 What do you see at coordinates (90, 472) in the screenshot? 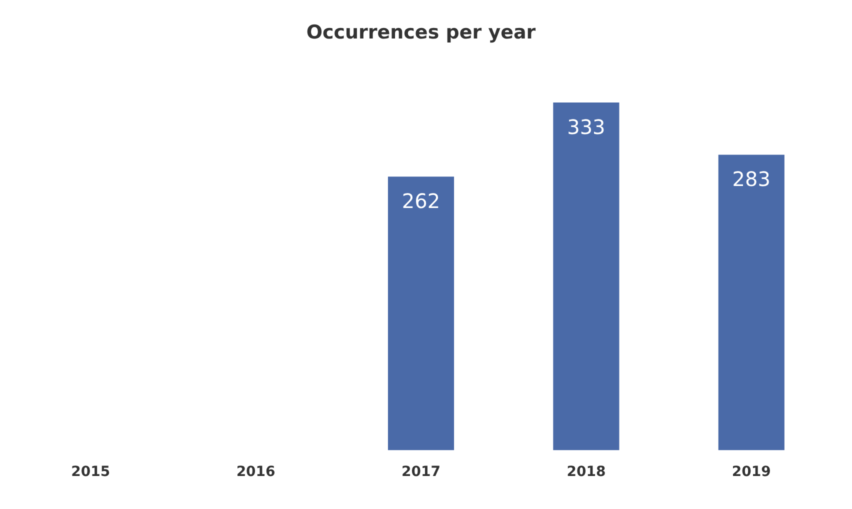
I see `x-tick-label: 2015` at bounding box center [90, 472].